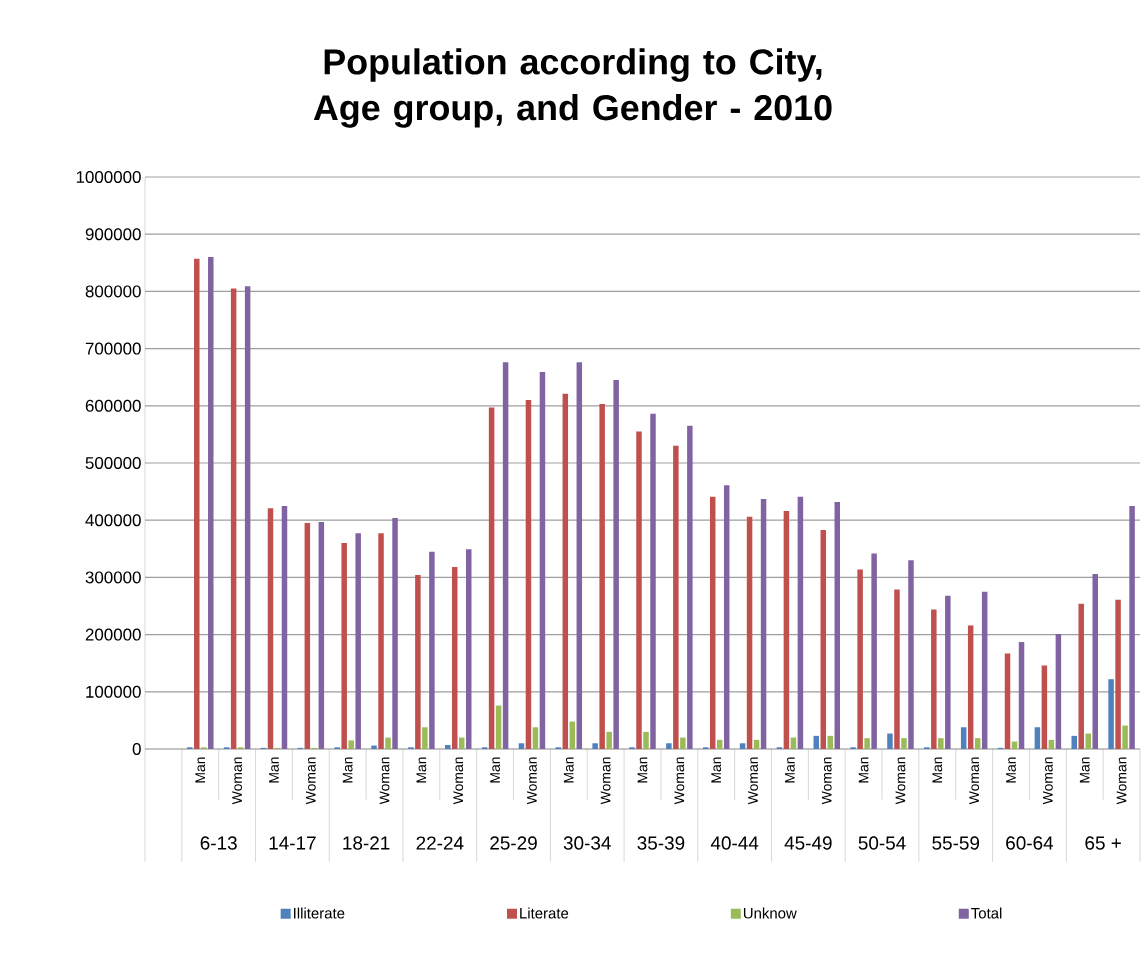 The width and height of the screenshot is (1147, 955). I want to click on text: 40-44, so click(734, 843).